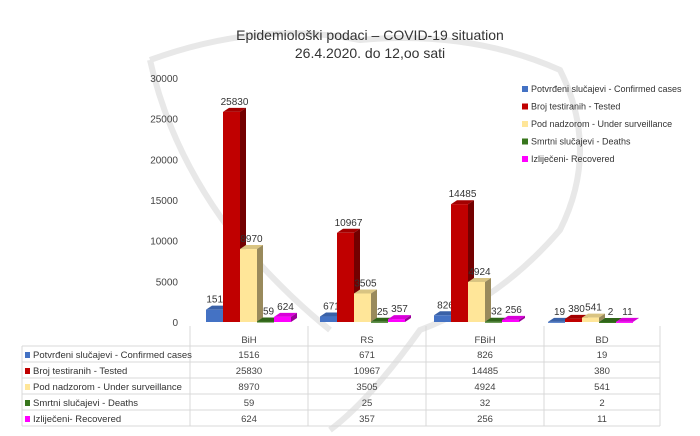  What do you see at coordinates (485, 403) in the screenshot?
I see `table-cell: 32` at bounding box center [485, 403].